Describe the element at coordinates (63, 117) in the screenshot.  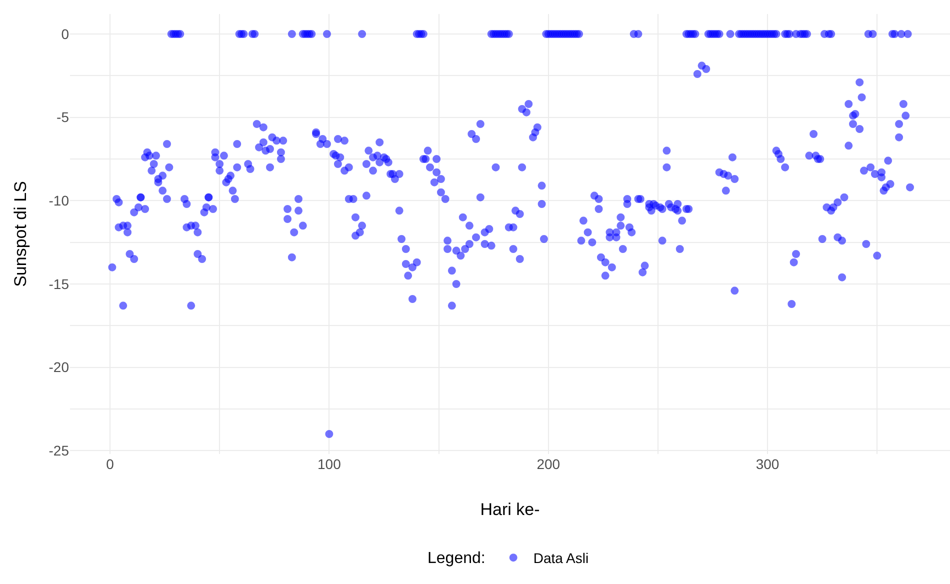
I see `y-tick-label: -5` at that location.